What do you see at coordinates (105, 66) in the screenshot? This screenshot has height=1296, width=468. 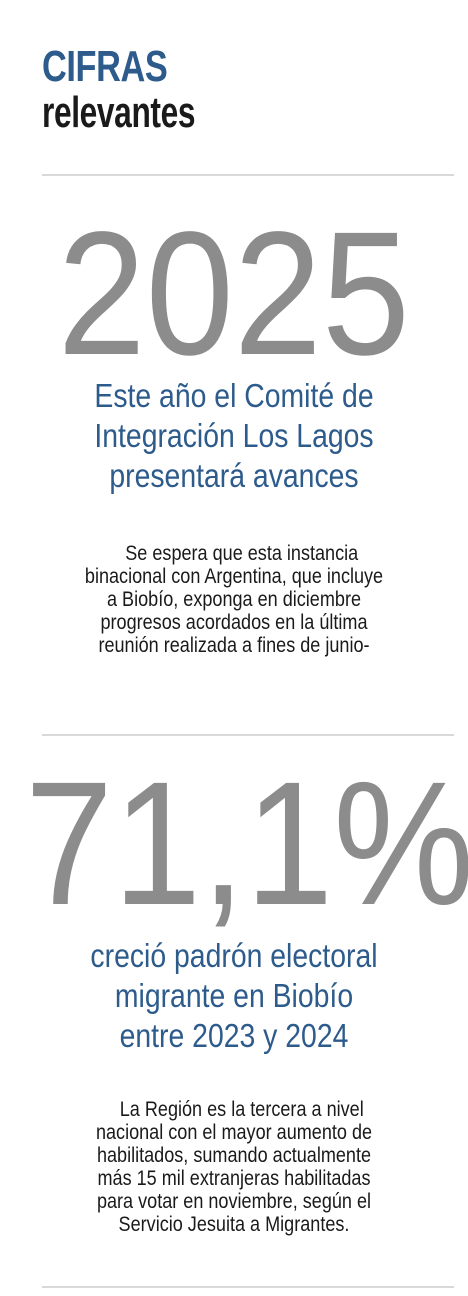 I see `section-title-line1: CIFRAS` at bounding box center [105, 66].